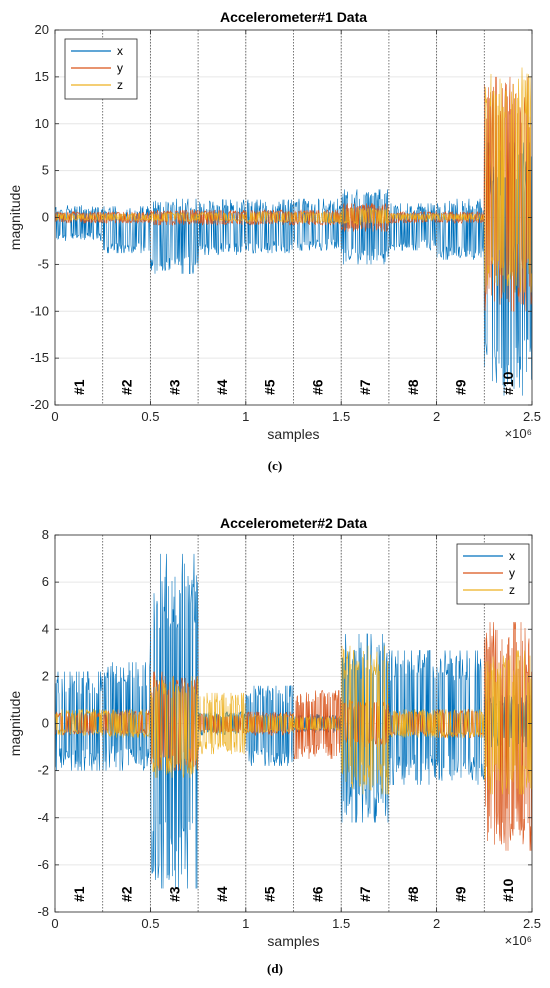  I want to click on y-tick-label: 8, so click(45, 534).